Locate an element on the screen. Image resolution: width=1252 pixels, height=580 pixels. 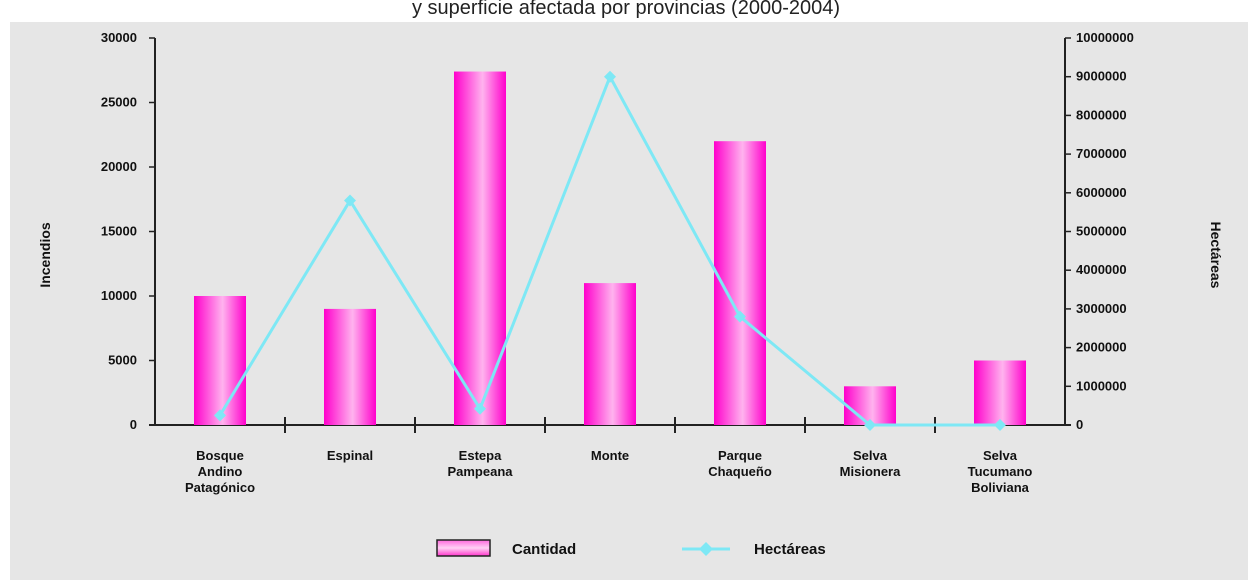
x-category-label: Estepa Pampeana is located at coordinates (480, 463).